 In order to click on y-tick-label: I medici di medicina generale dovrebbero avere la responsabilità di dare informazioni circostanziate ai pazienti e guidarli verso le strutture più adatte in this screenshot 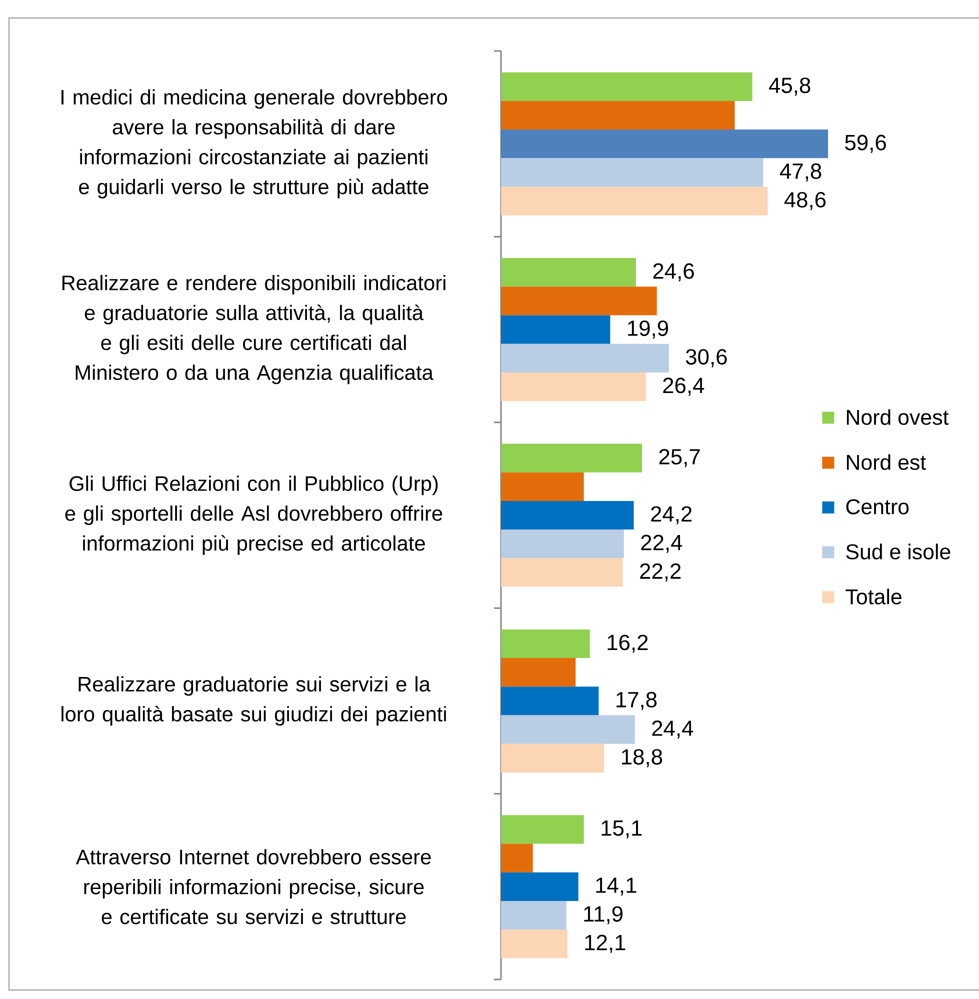, I will do `click(255, 143)`.